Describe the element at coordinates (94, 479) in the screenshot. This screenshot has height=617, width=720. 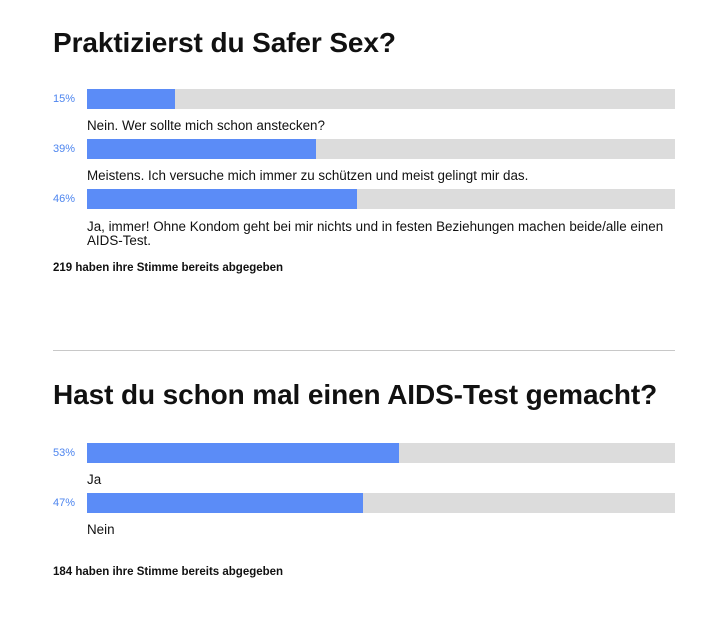
I see `option-label: Ja` at that location.